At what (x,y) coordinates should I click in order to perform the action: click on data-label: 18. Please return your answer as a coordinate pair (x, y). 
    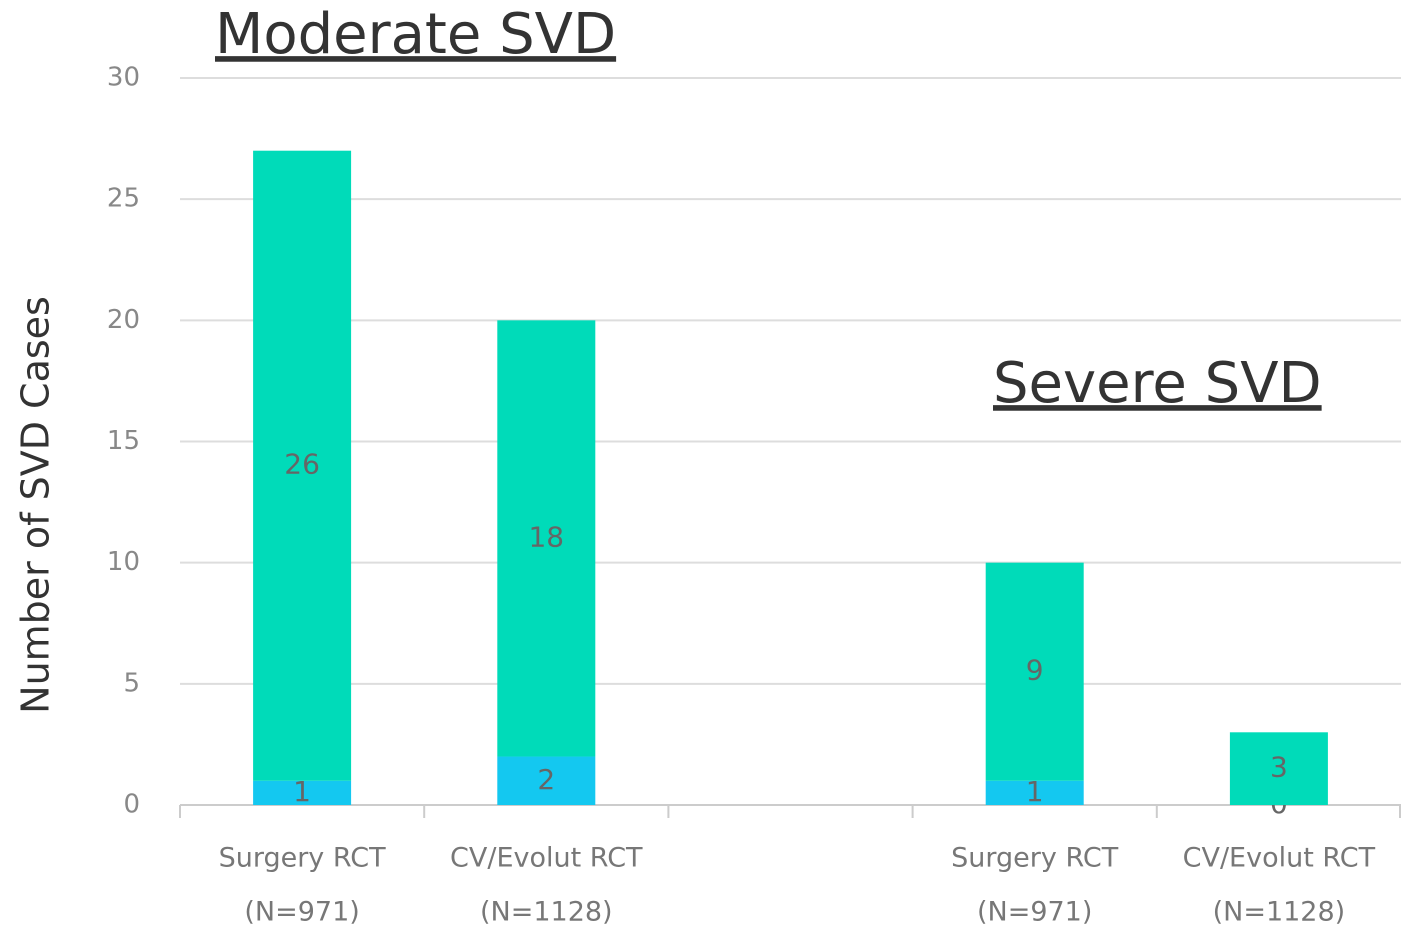
    Looking at the image, I should click on (546, 536).